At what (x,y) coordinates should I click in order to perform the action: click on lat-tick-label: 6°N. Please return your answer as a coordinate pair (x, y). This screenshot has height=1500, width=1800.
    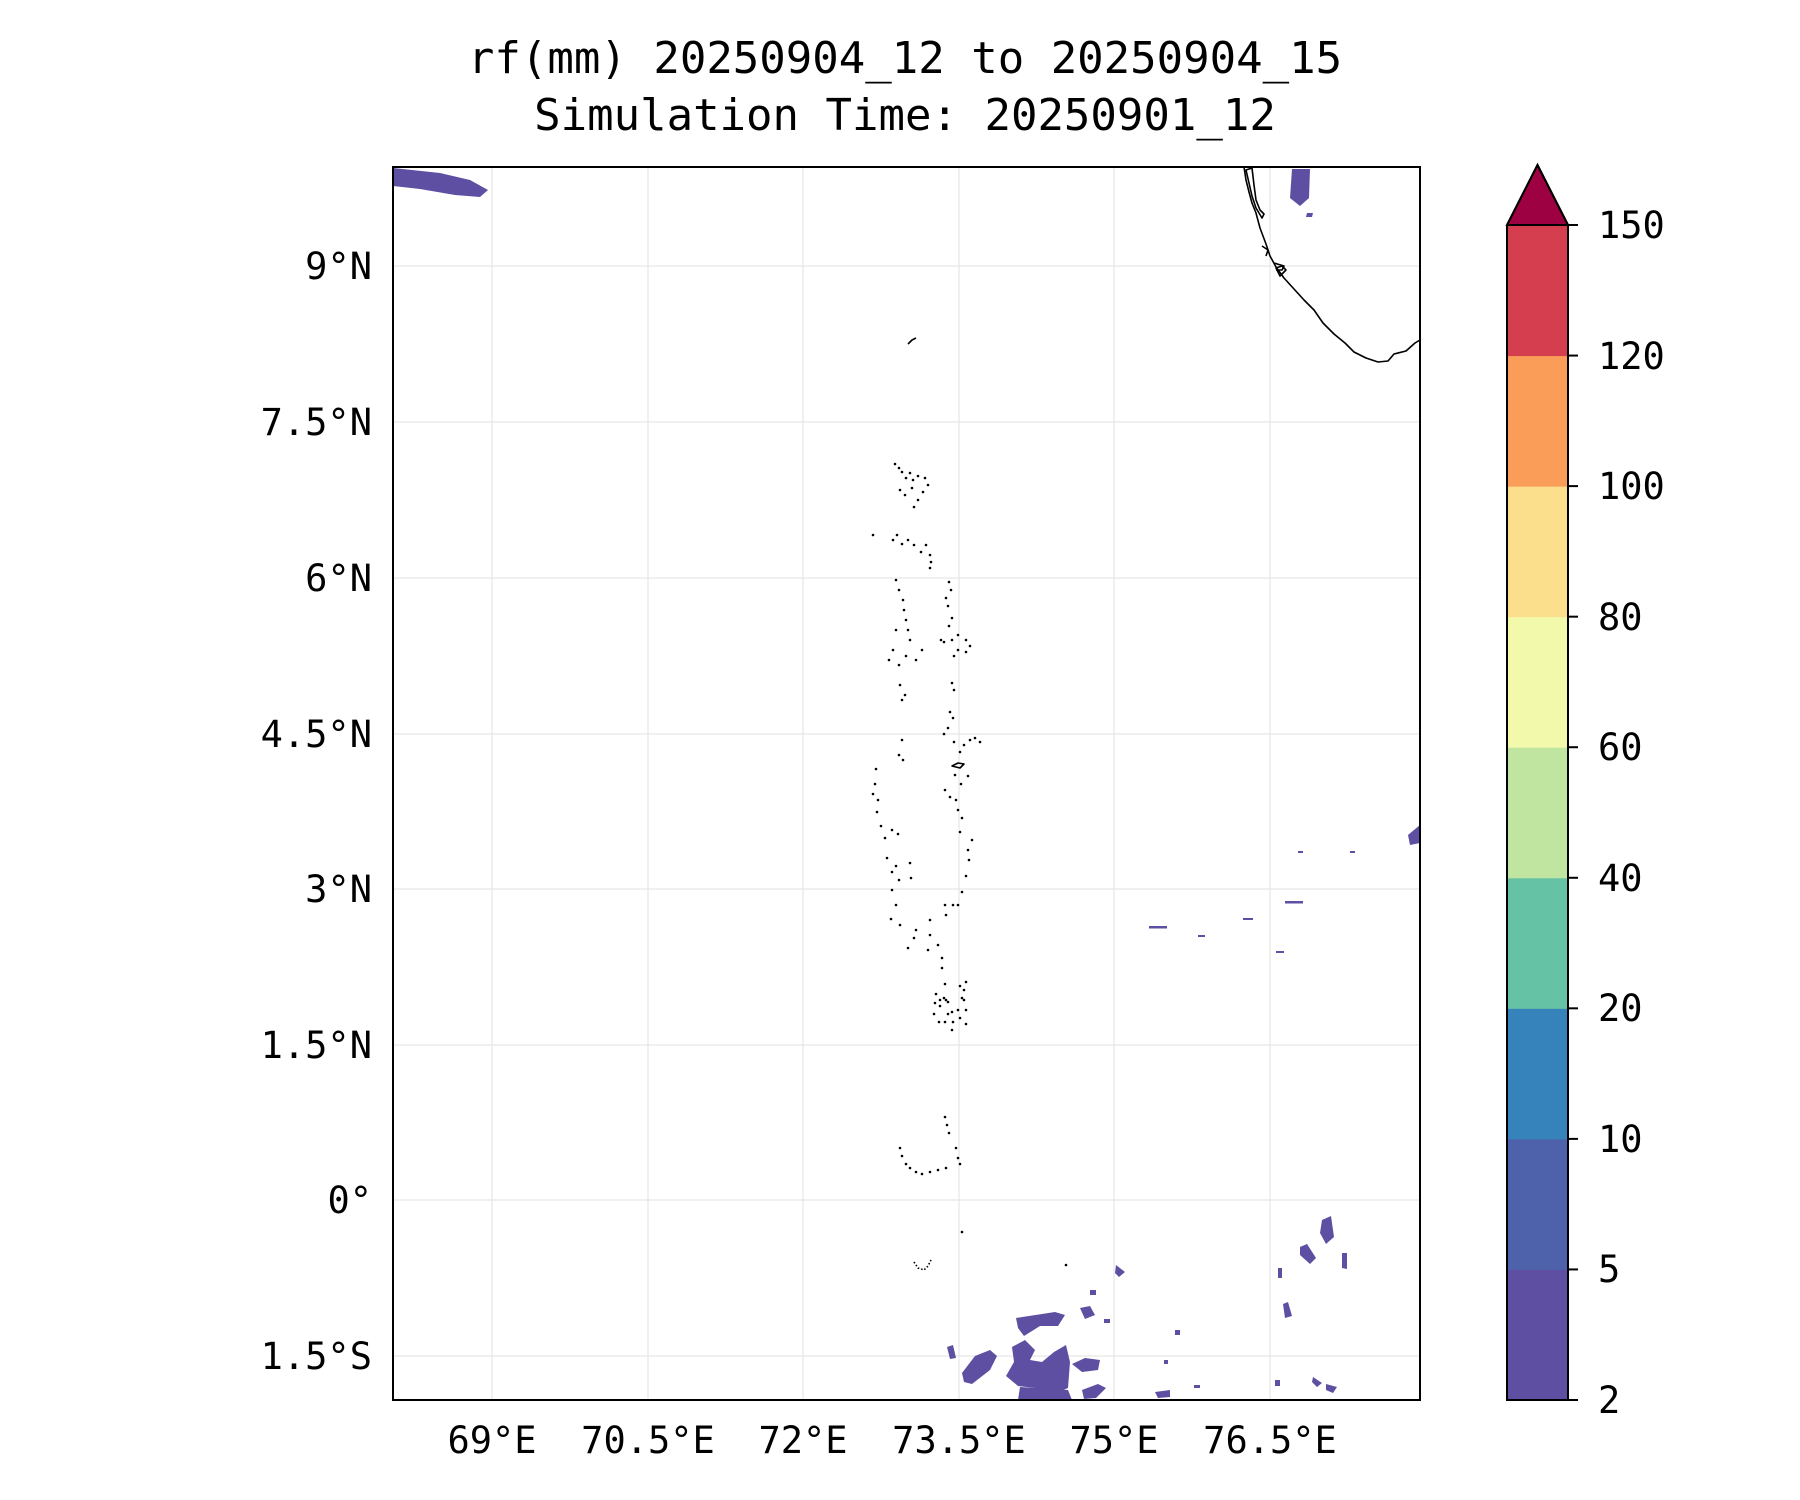
    Looking at the image, I should click on (338, 578).